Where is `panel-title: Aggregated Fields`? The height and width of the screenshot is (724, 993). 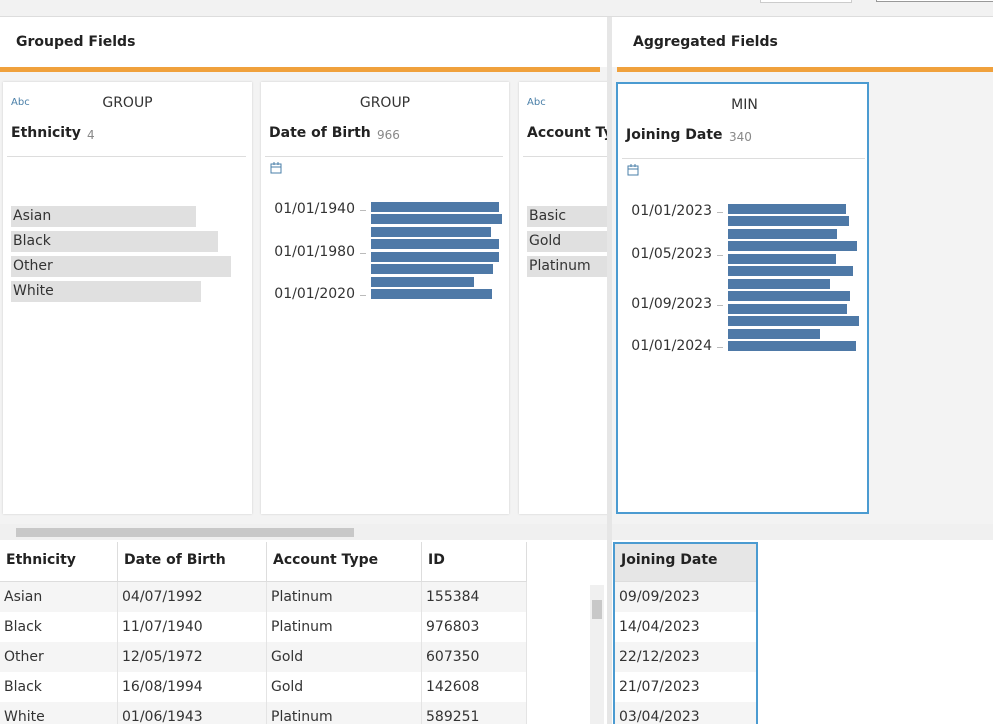 panel-title: Aggregated Fields is located at coordinates (705, 42).